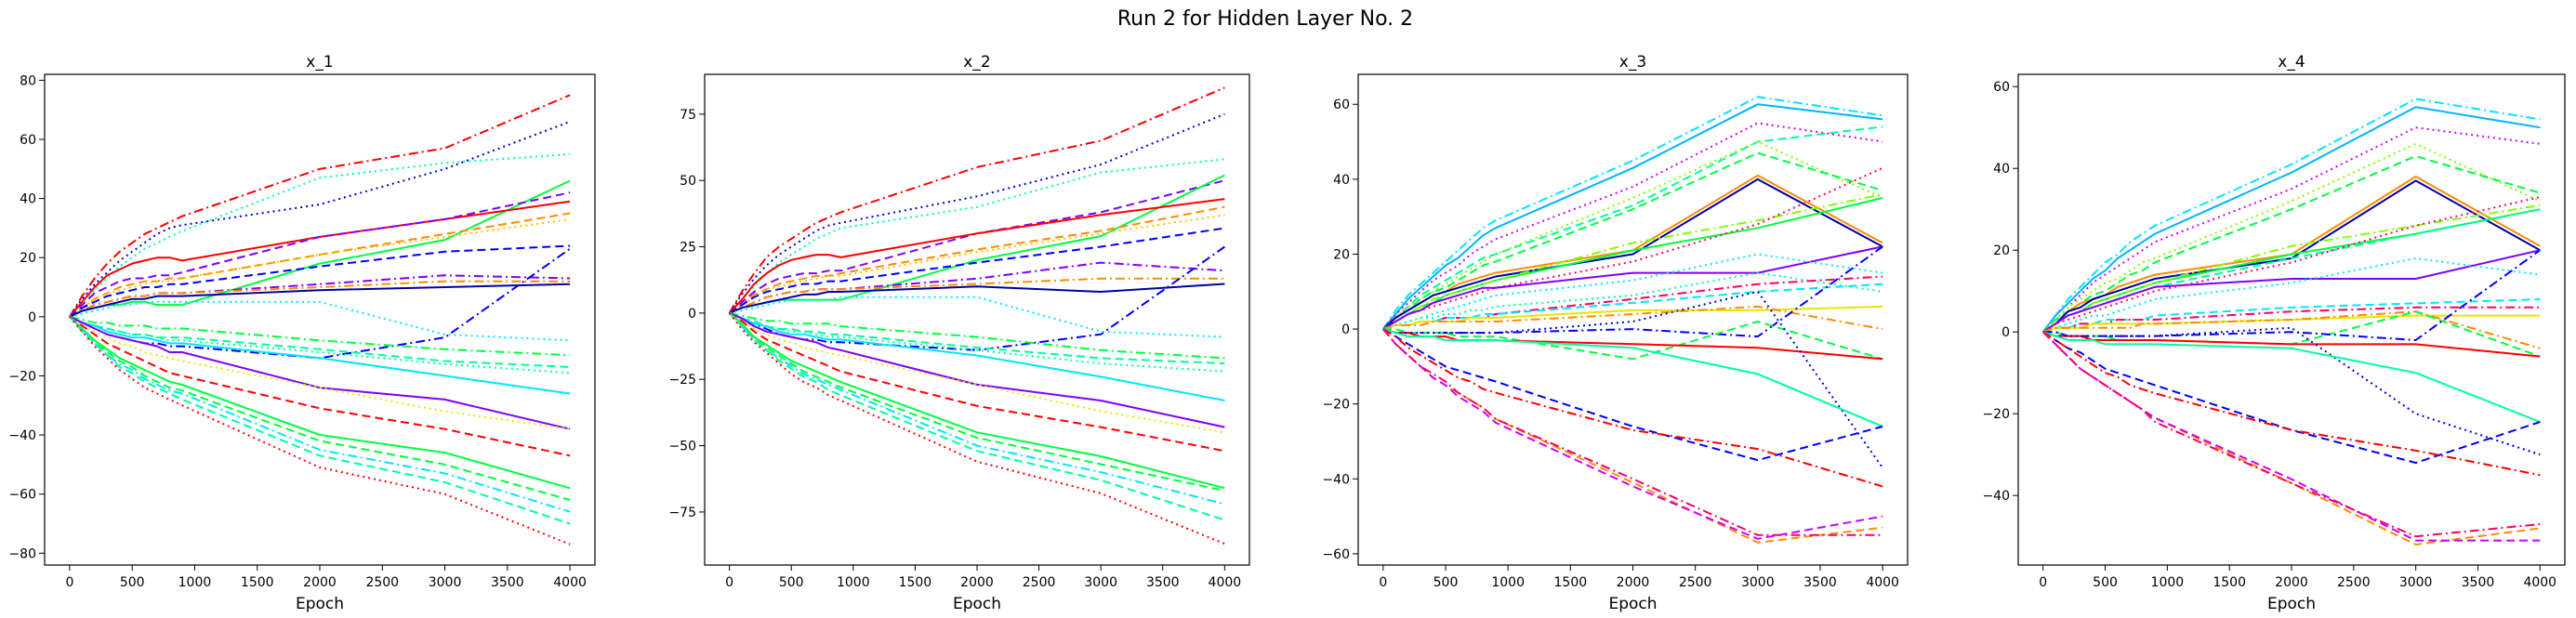 Image resolution: width=2576 pixels, height=618 pixels. What do you see at coordinates (319, 62) in the screenshot?
I see `subplot-title: x_1` at bounding box center [319, 62].